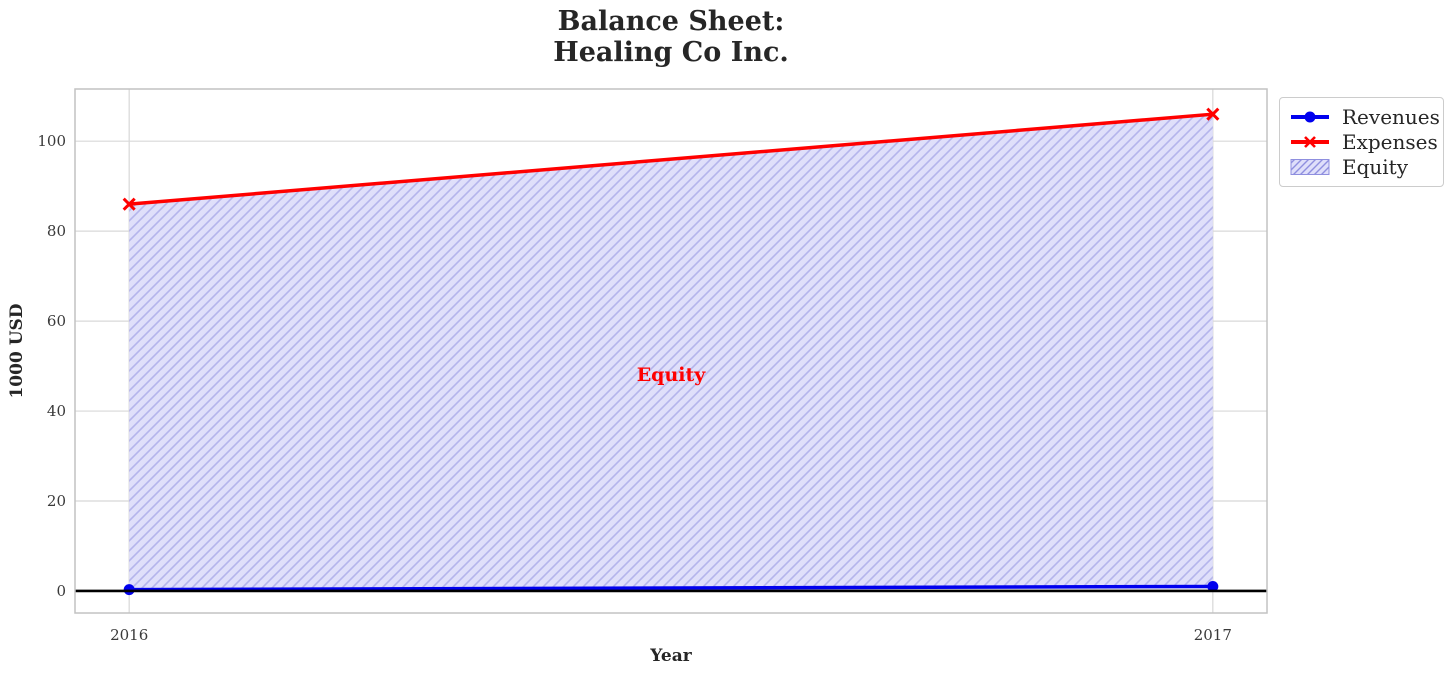 The height and width of the screenshot is (676, 1452). Describe the element at coordinates (1213, 635) in the screenshot. I see `x-tick-label: 2017` at that location.